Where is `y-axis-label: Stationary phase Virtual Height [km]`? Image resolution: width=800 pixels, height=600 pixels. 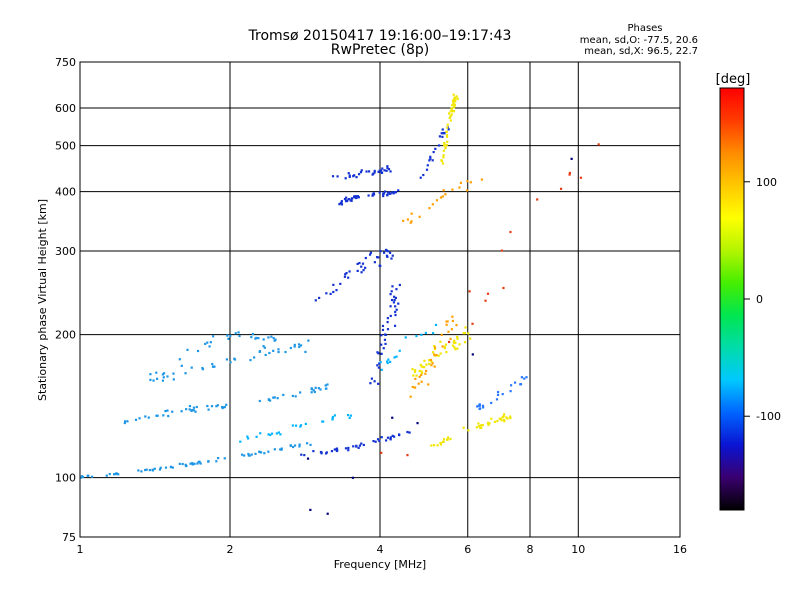
y-axis-label: Stationary phase Virtual Height [km] is located at coordinates (42, 300).